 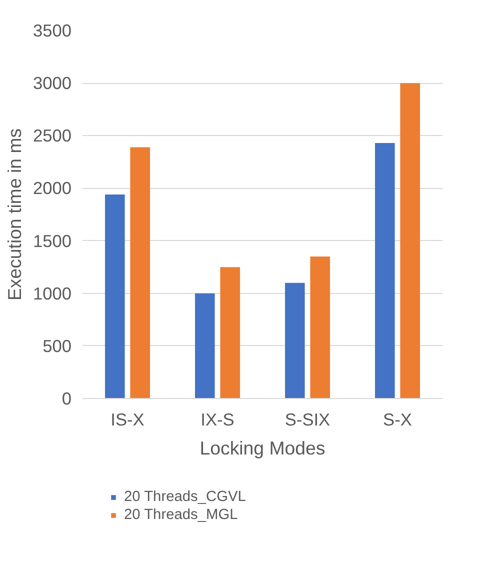 I want to click on x-tick-label: S-X, so click(x=397, y=420).